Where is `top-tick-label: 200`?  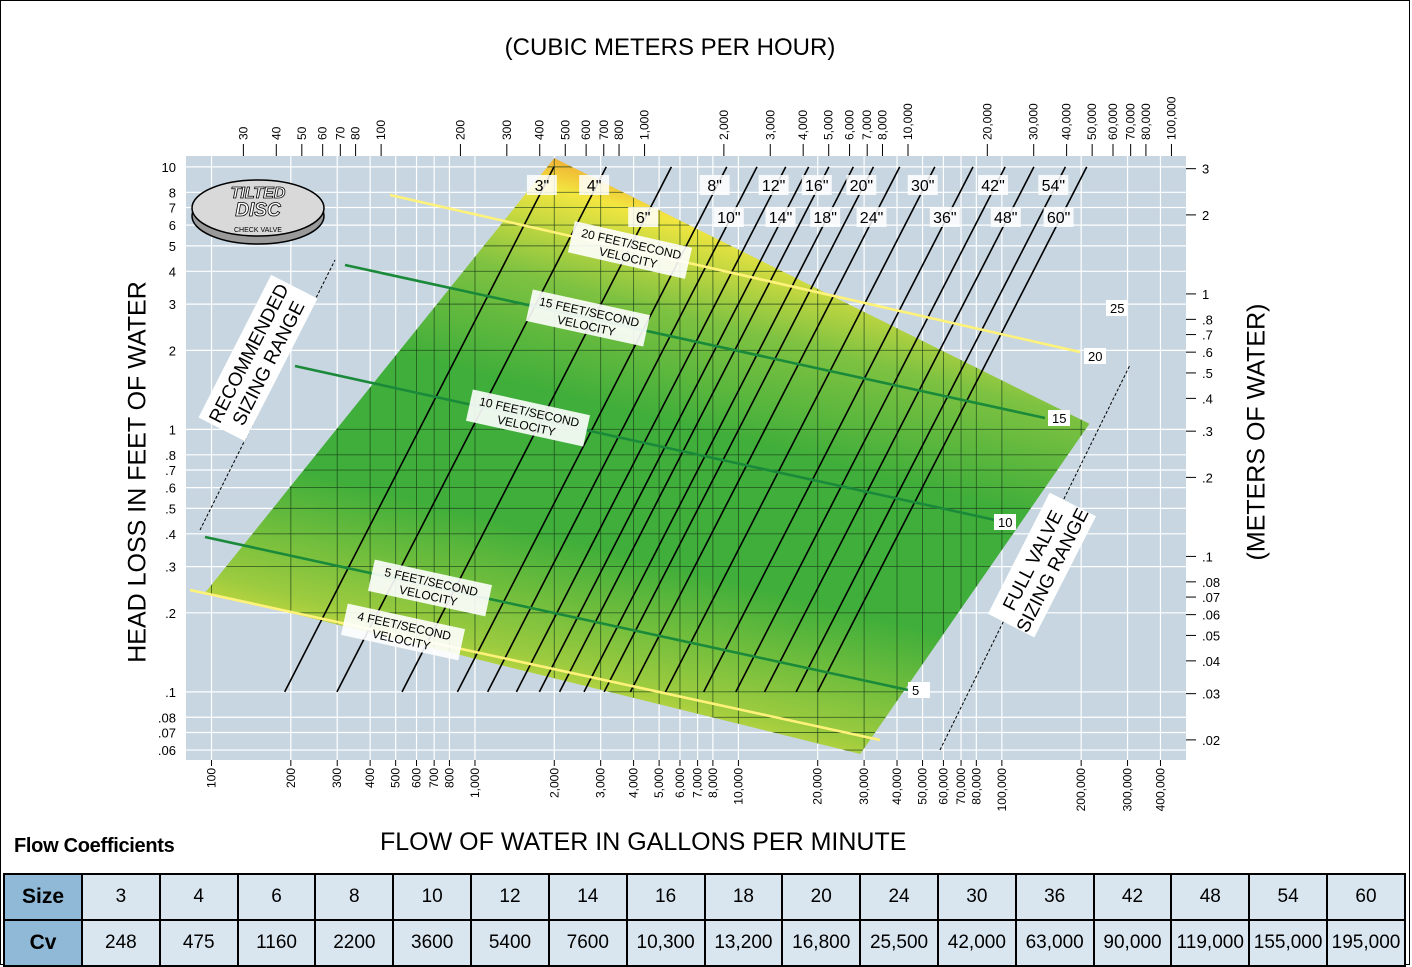 top-tick-label: 200 is located at coordinates (460, 130).